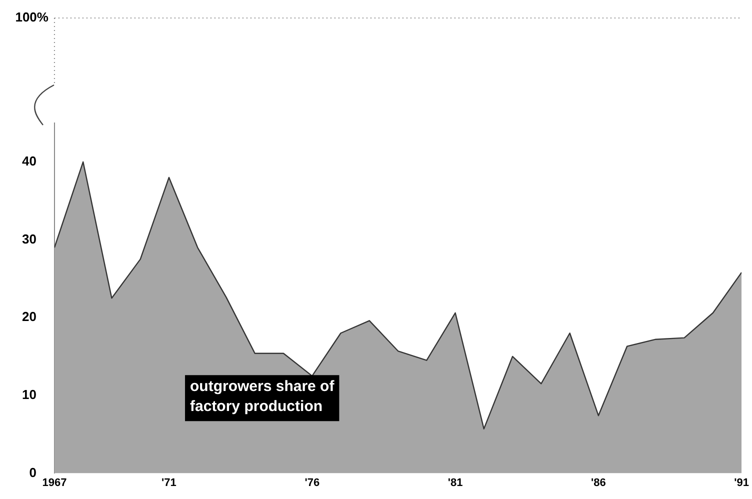 This screenshot has height=499, width=752. What do you see at coordinates (742, 482) in the screenshot?
I see `x-tick-label: '91` at bounding box center [742, 482].